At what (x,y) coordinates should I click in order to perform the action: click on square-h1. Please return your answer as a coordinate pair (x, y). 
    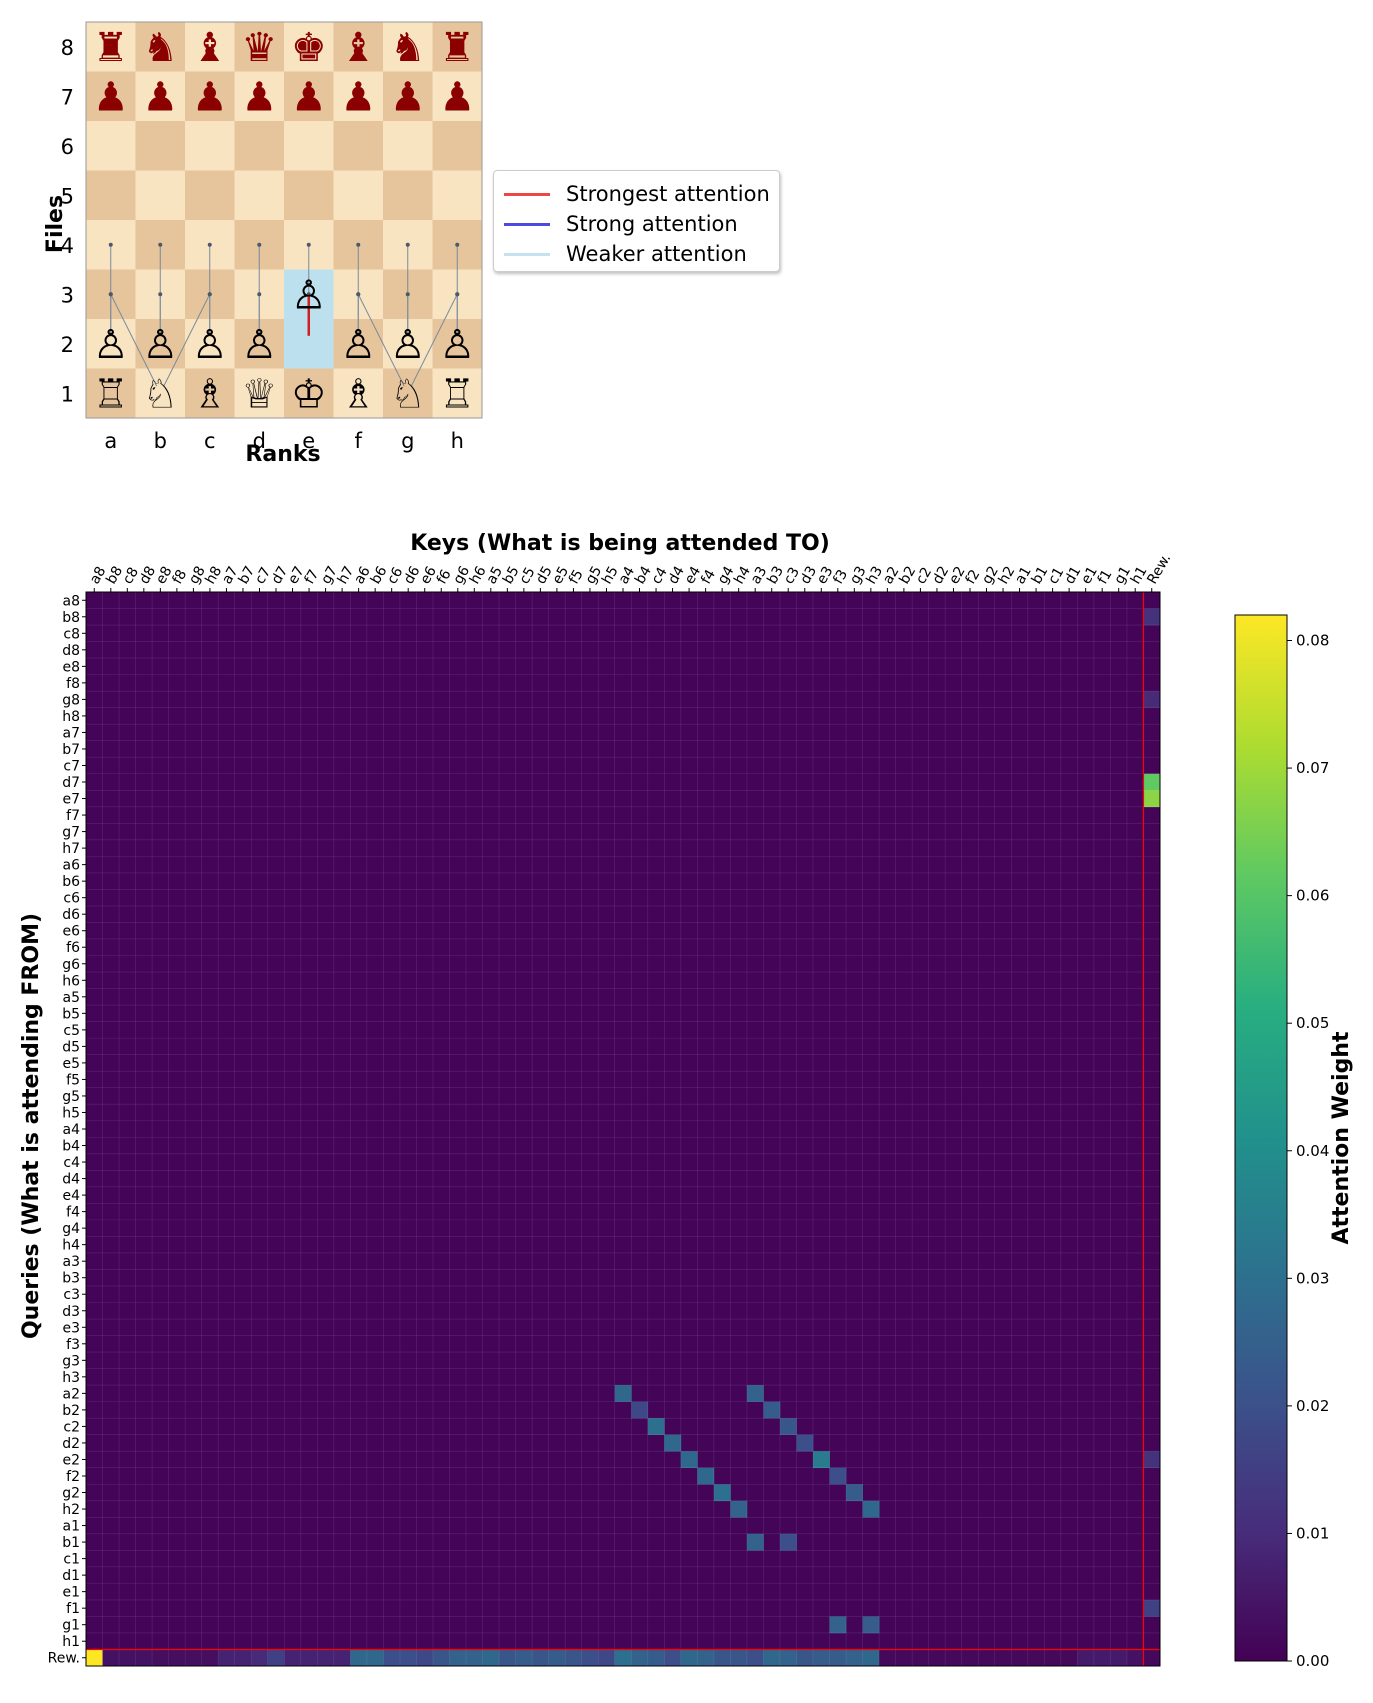
    Looking at the image, I should click on (457, 393).